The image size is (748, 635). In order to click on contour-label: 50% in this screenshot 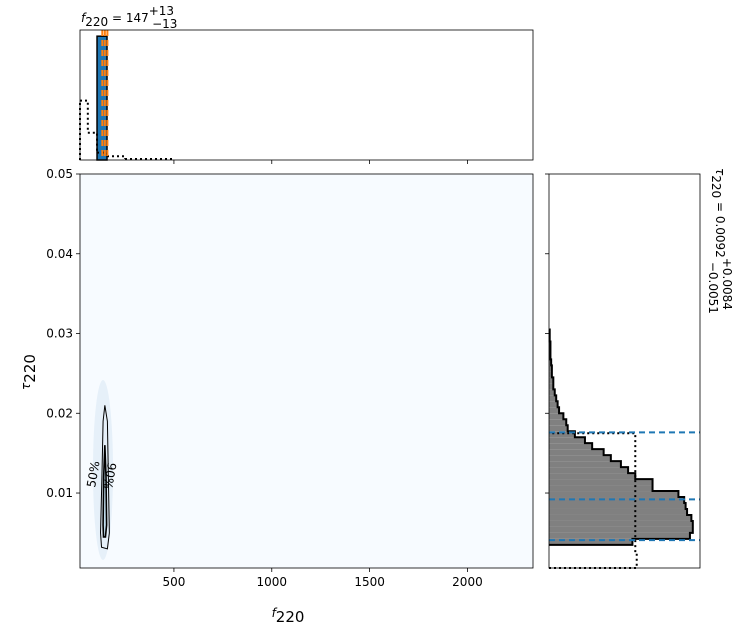, I will do `click(93, 474)`.